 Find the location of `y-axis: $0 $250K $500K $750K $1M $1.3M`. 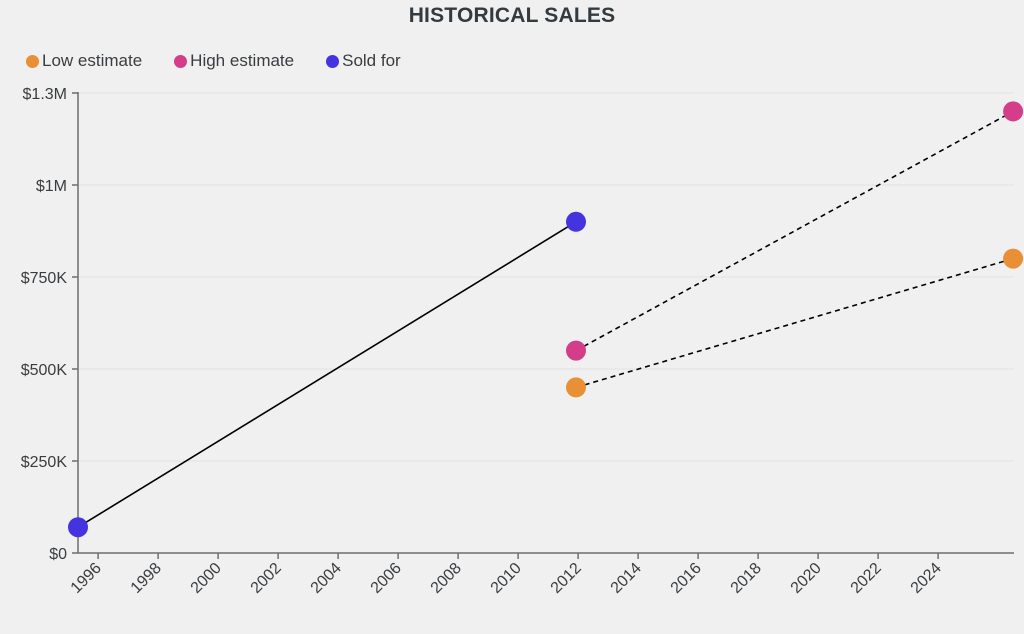

y-axis: $0 $250K $500K $750K $1M $1.3M is located at coordinates (50, 324).